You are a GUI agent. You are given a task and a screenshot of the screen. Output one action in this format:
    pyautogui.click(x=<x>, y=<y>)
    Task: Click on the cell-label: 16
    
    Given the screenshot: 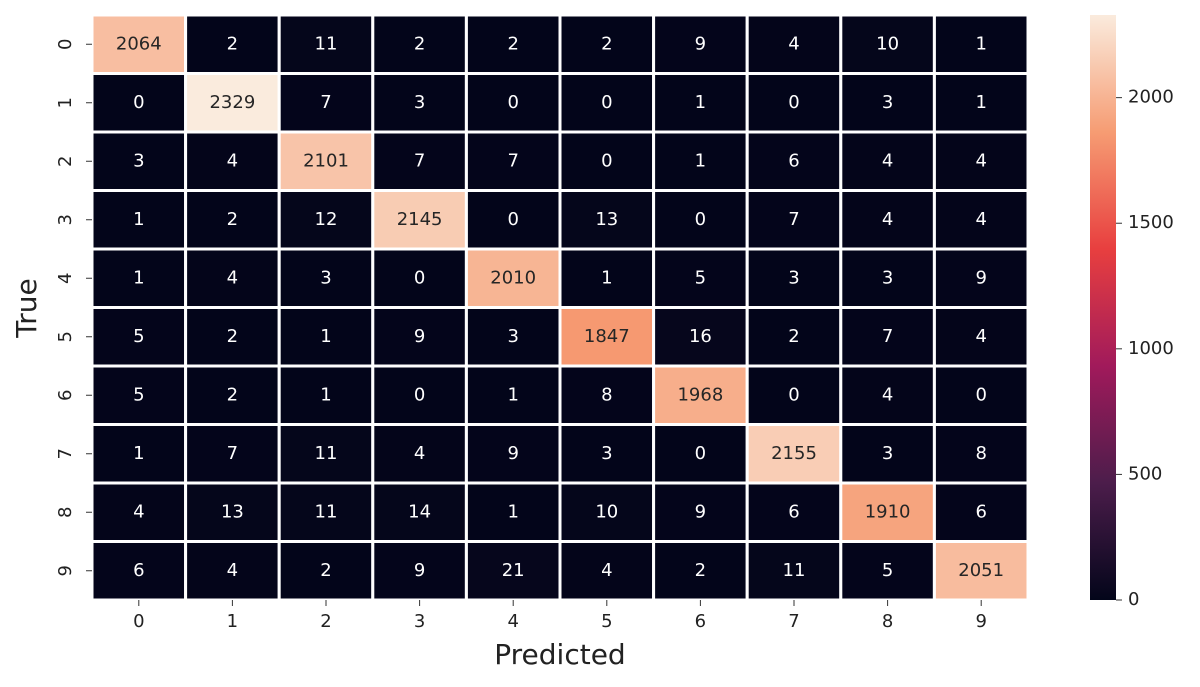 What is the action you would take?
    pyautogui.click(x=700, y=336)
    